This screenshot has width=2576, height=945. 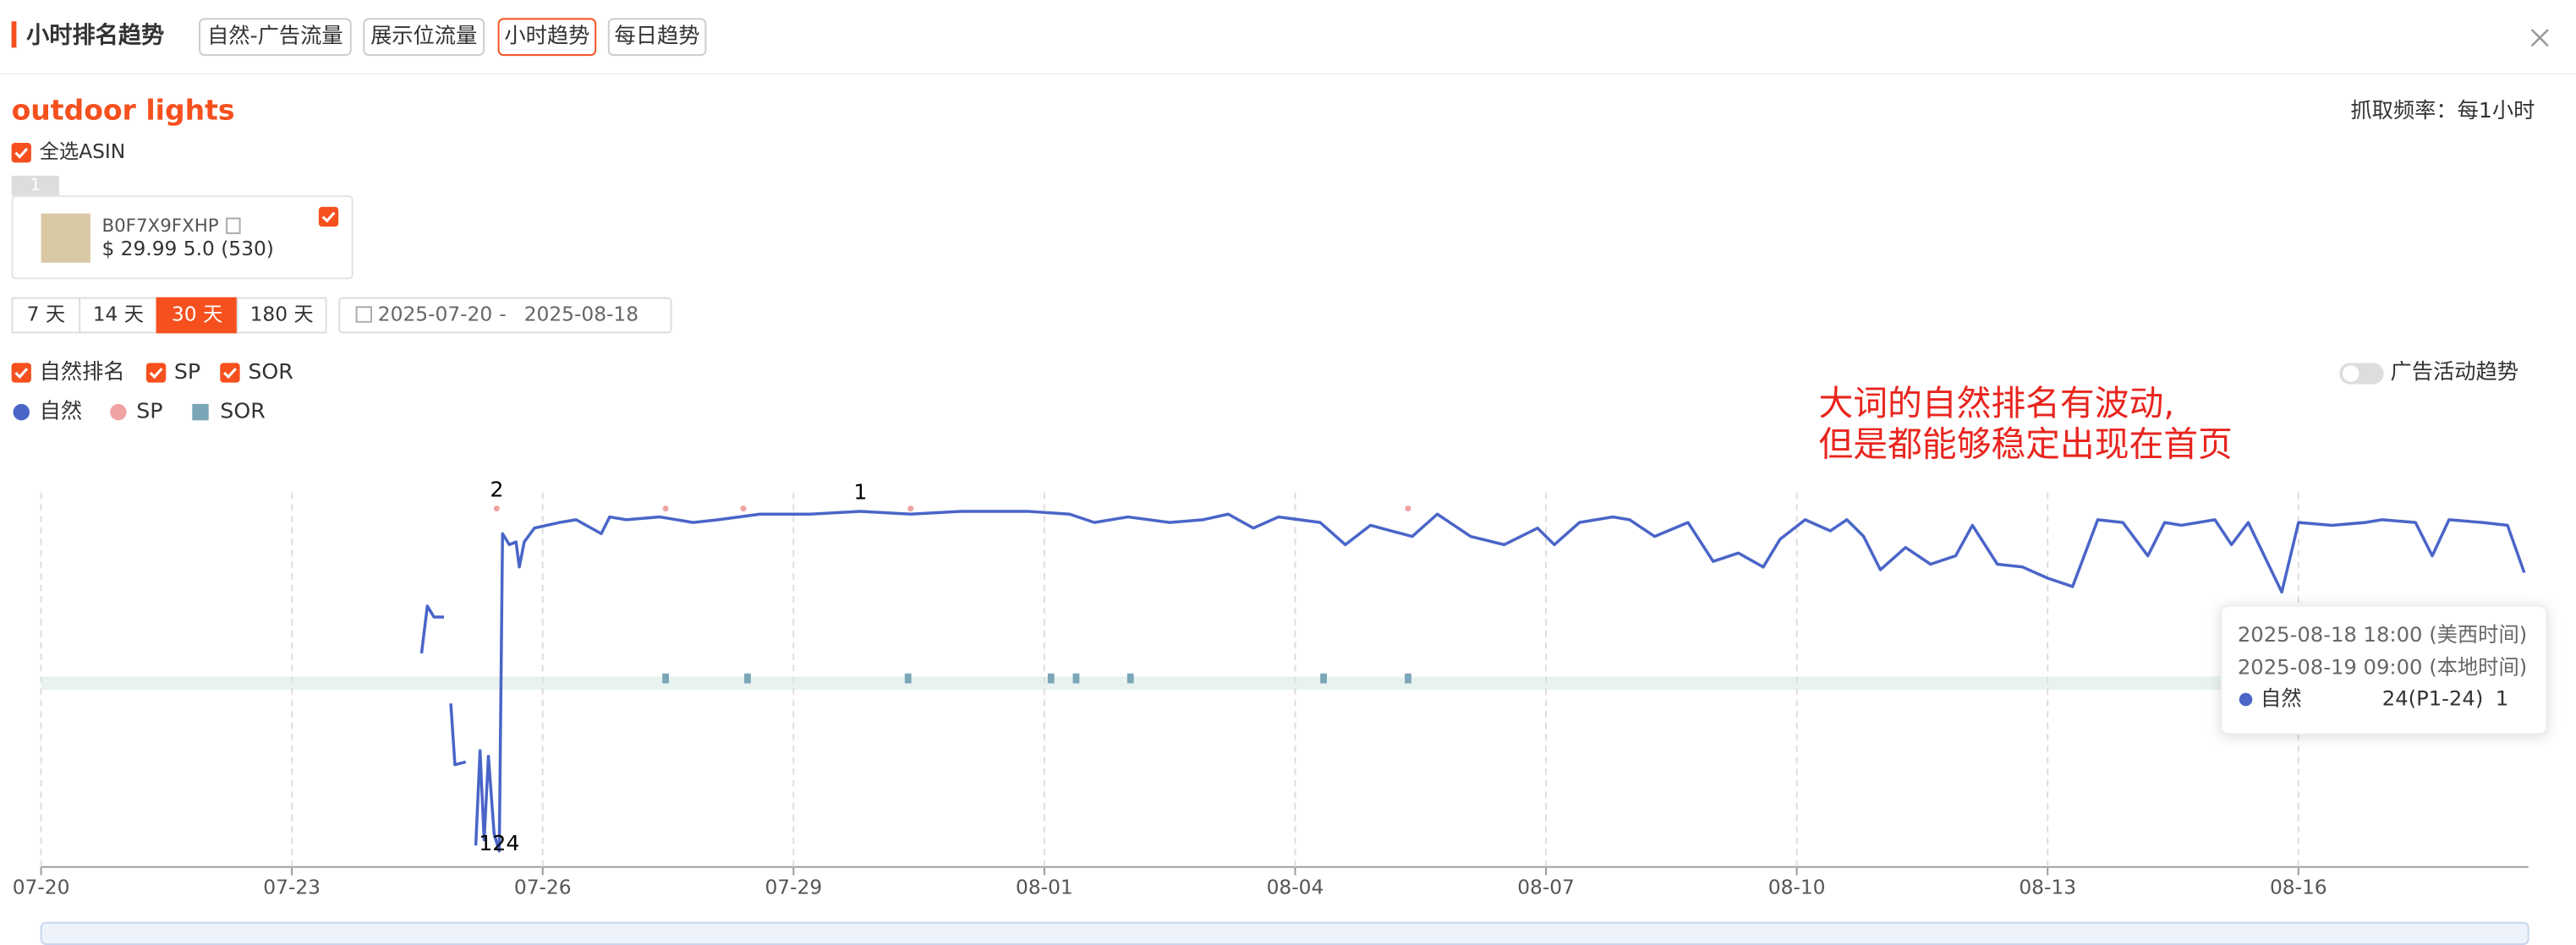 I want to click on product-index: 1, so click(x=35, y=185).